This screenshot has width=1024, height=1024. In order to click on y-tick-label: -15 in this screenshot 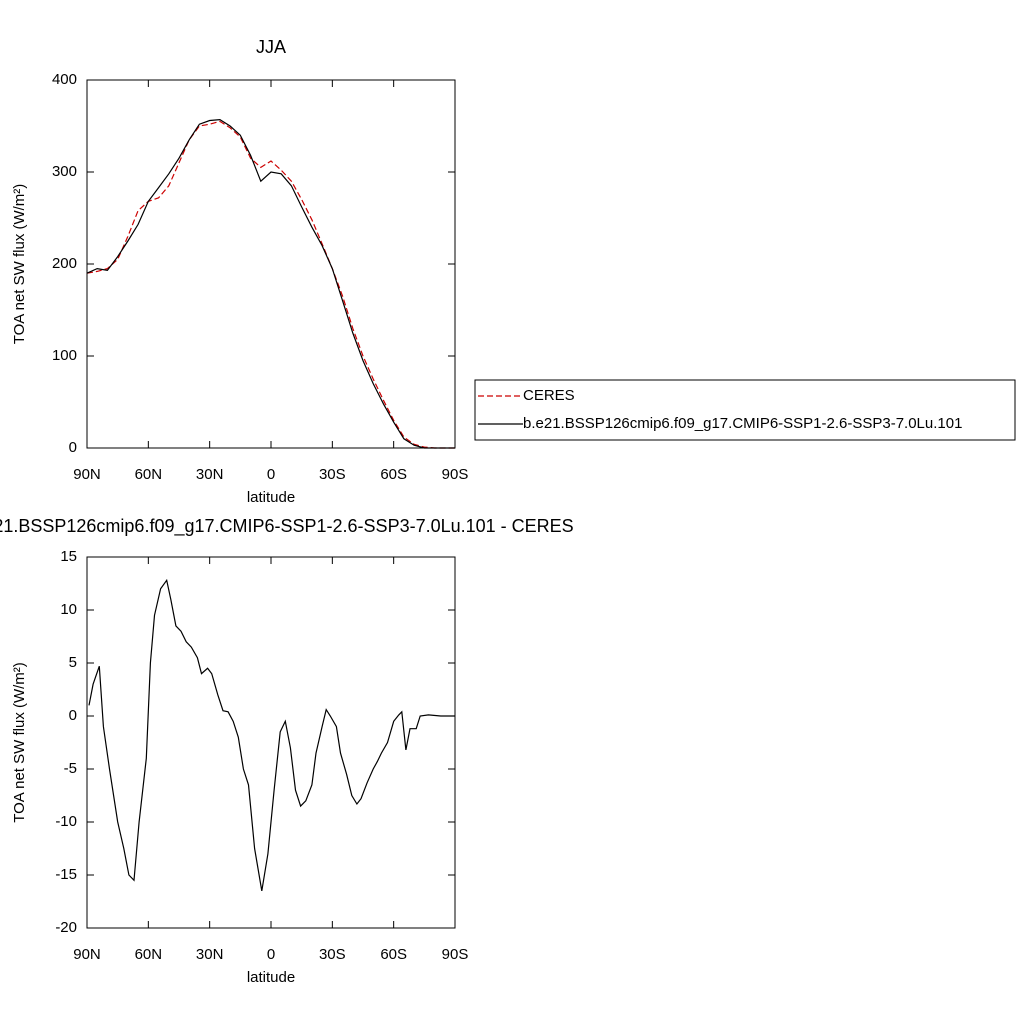, I will do `click(66, 874)`.